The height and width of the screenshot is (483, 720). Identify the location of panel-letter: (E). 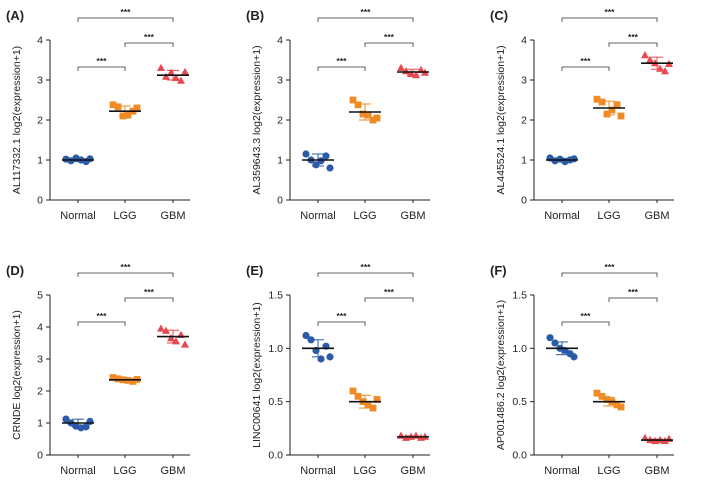
(254, 270).